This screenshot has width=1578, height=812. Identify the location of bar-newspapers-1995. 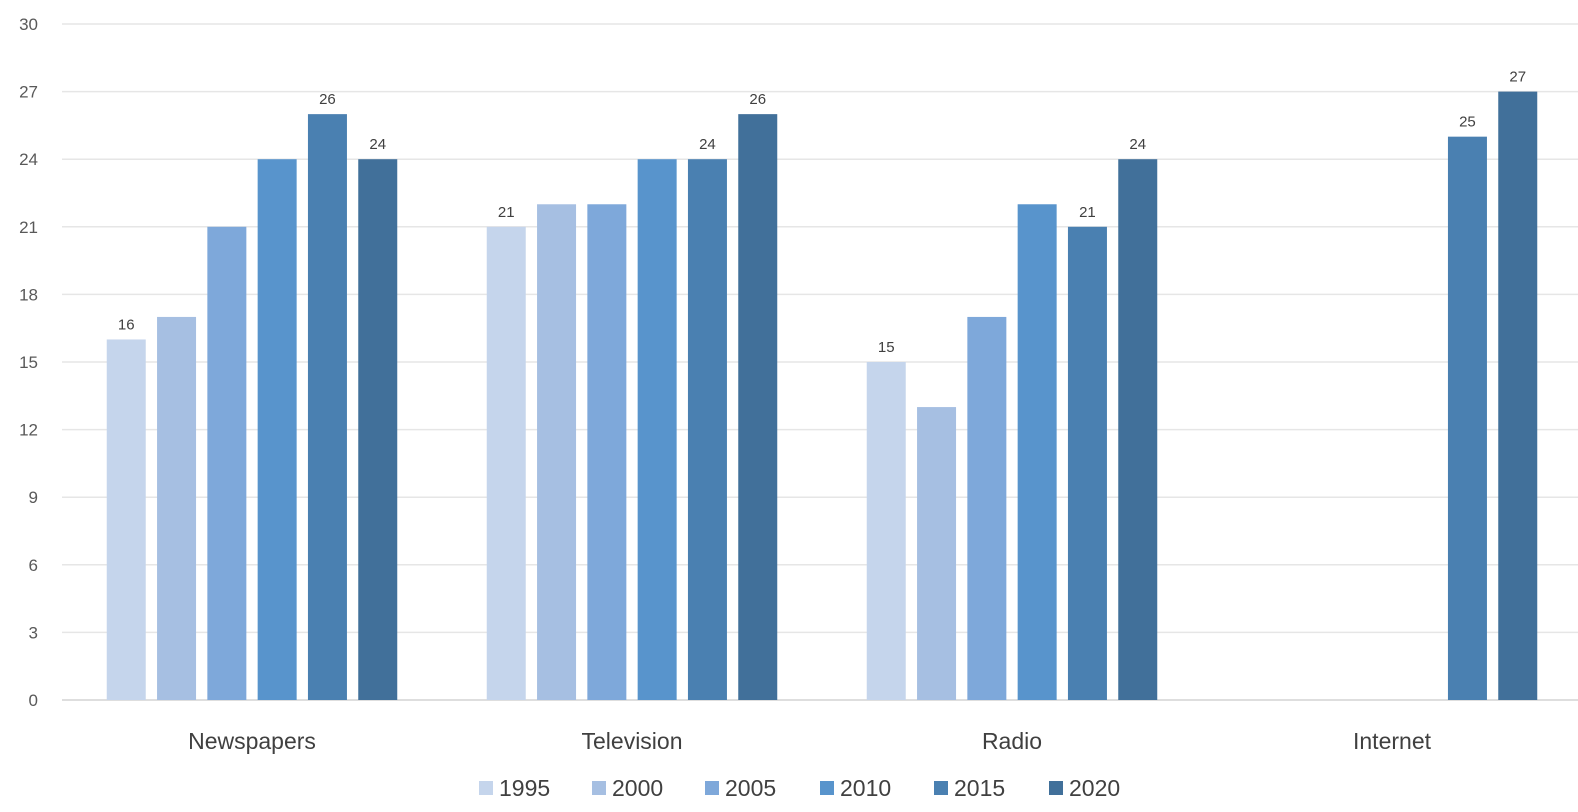
(126, 519).